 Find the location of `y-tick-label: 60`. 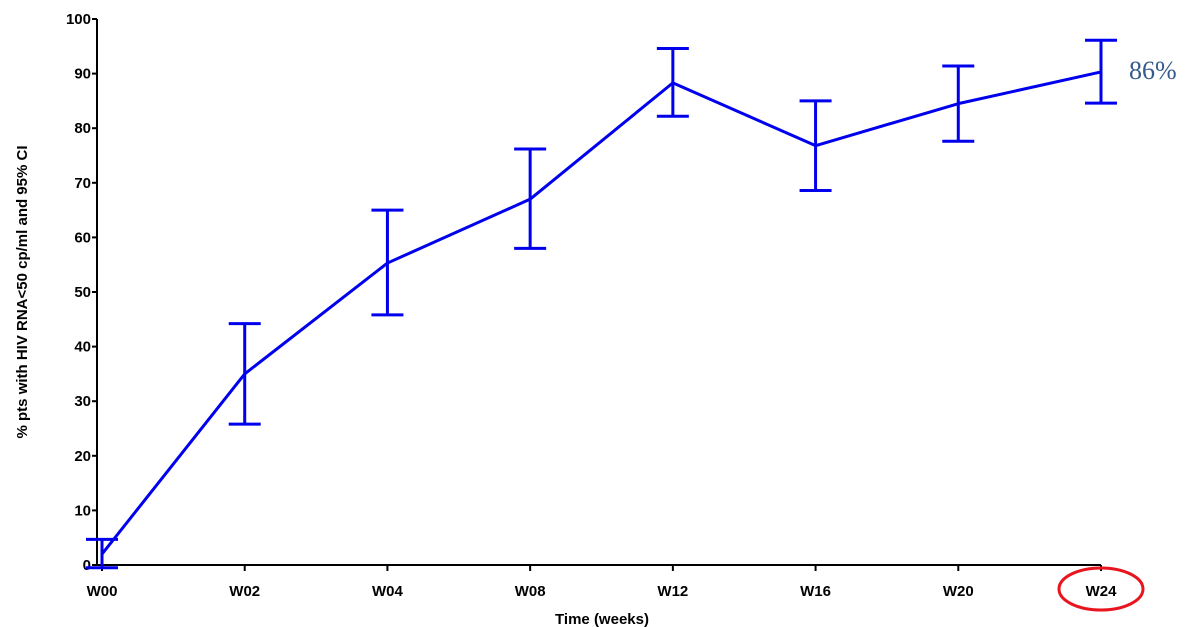

y-tick-label: 60 is located at coordinates (82, 237).